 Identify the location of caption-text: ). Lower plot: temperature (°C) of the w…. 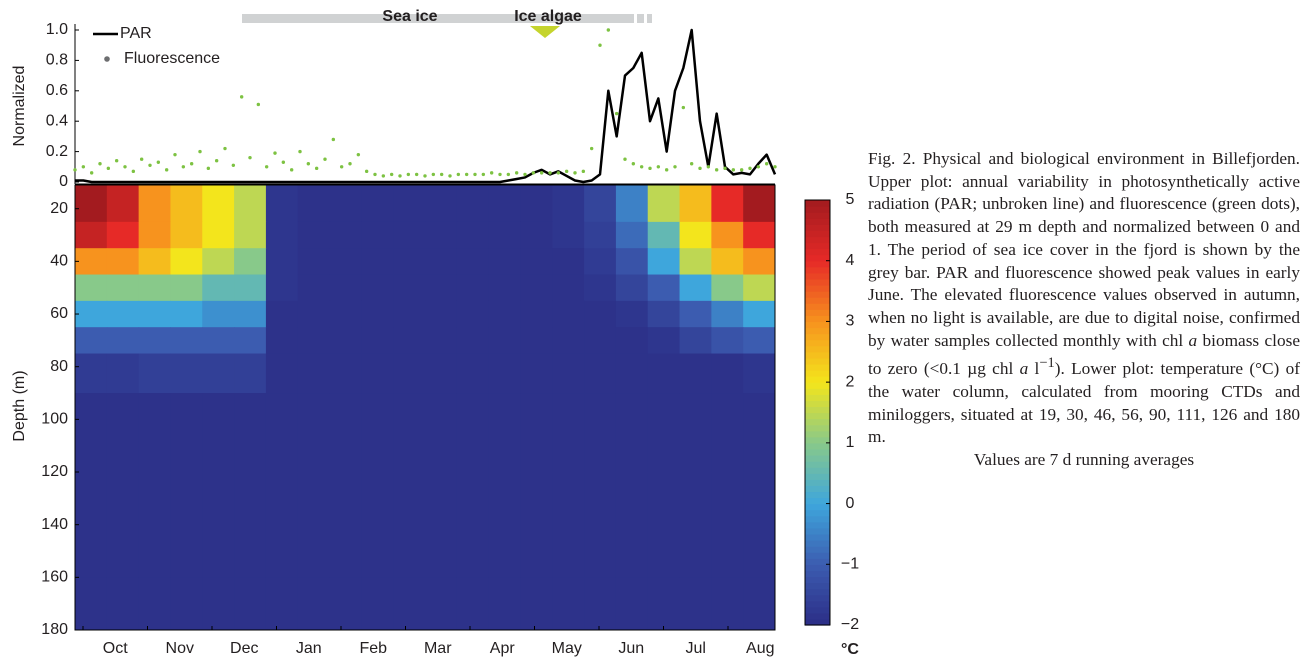
(1084, 403).